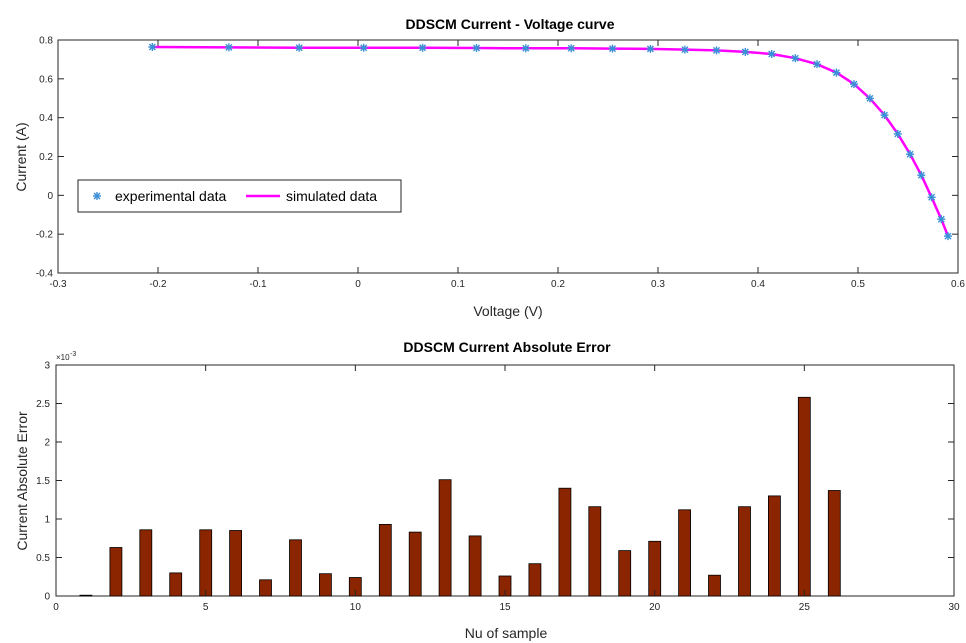 The width and height of the screenshot is (966, 643). What do you see at coordinates (258, 284) in the screenshot?
I see `iv-x-tick-label: -0.1` at bounding box center [258, 284].